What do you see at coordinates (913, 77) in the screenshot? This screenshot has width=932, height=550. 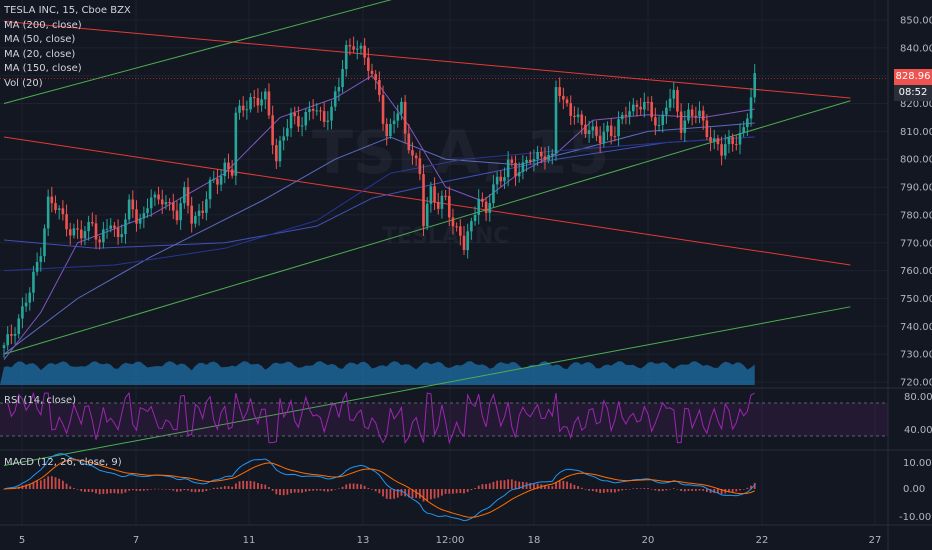 I see `last-price-tag: 828.96` at bounding box center [913, 77].